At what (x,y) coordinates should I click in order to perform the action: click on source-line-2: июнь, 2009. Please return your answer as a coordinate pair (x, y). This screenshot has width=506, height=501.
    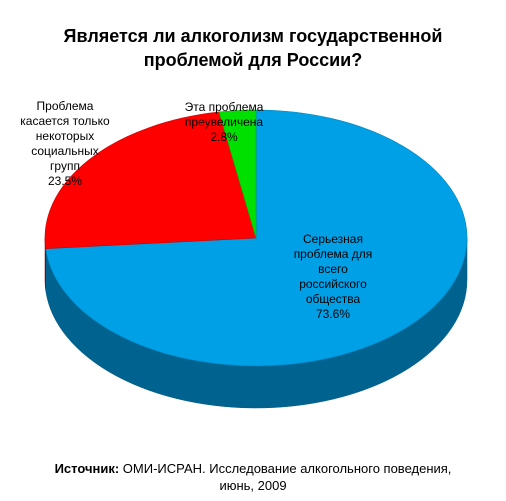
    Looking at the image, I should click on (253, 485).